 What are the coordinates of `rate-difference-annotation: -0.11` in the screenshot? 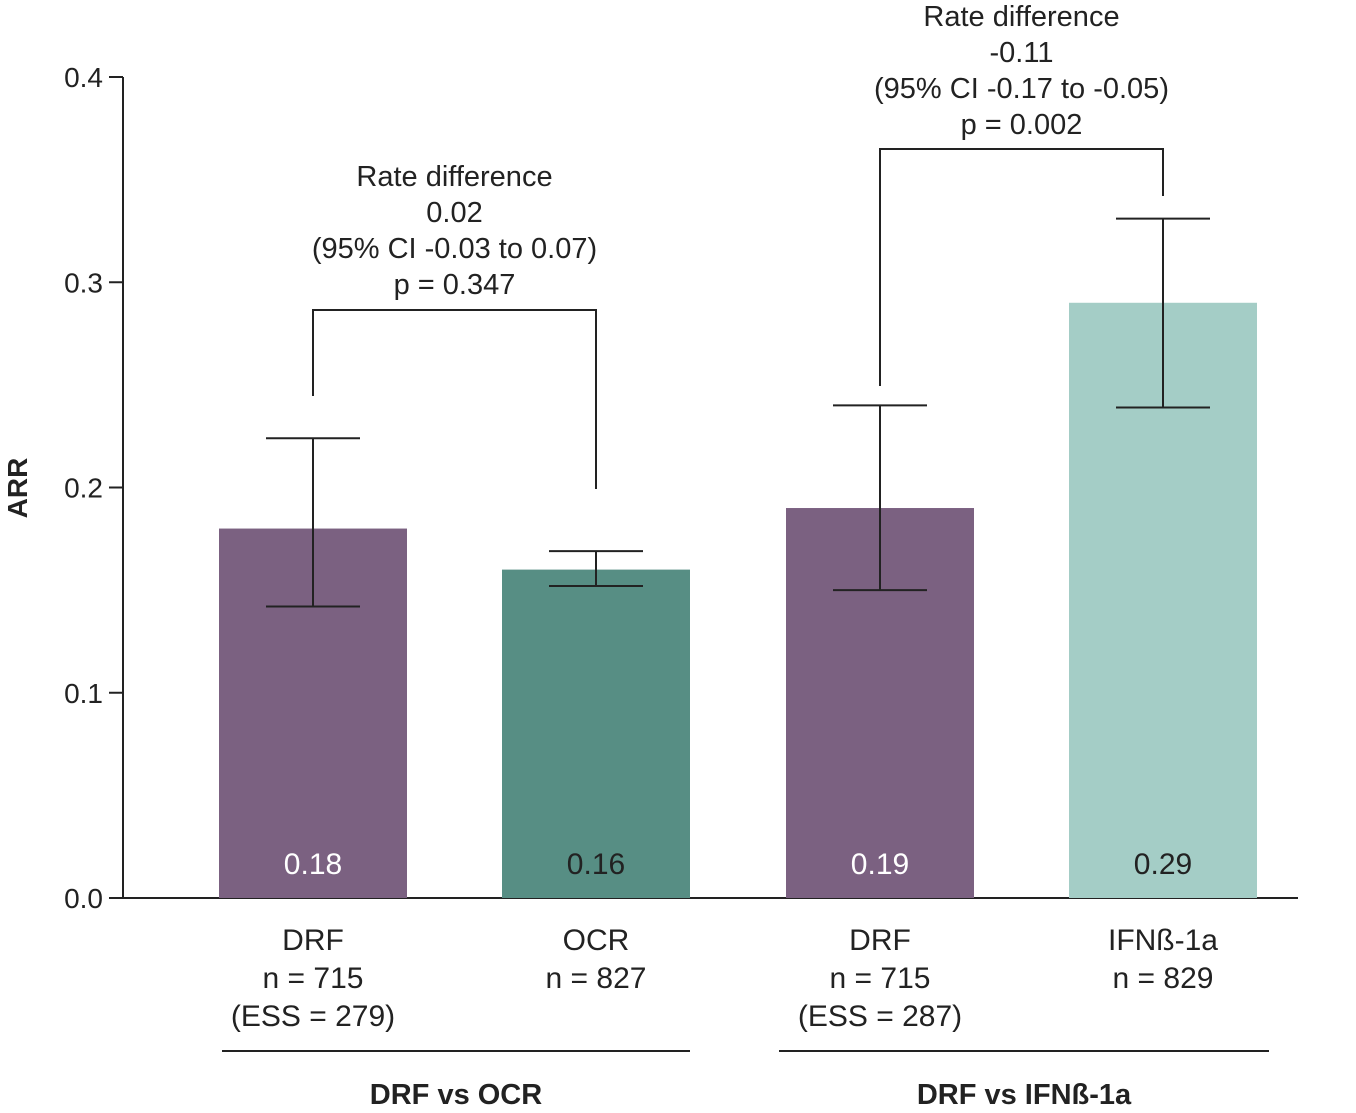 It's located at (1022, 53).